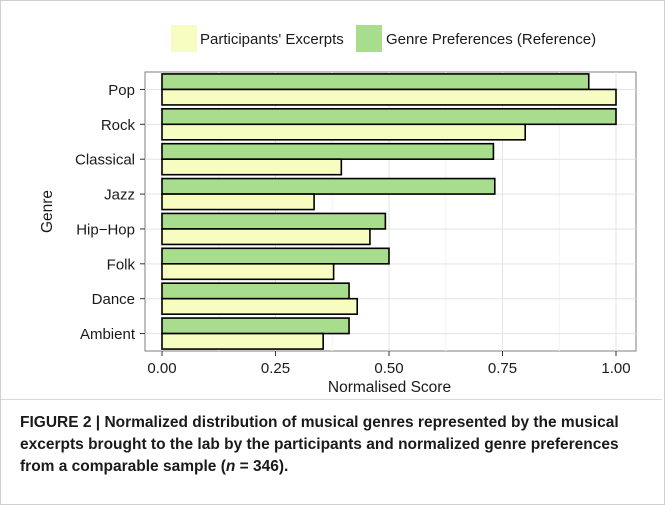 Image resolution: width=665 pixels, height=505 pixels. Describe the element at coordinates (262, 466) in the screenshot. I see `caption-text-end: = 346).` at that location.